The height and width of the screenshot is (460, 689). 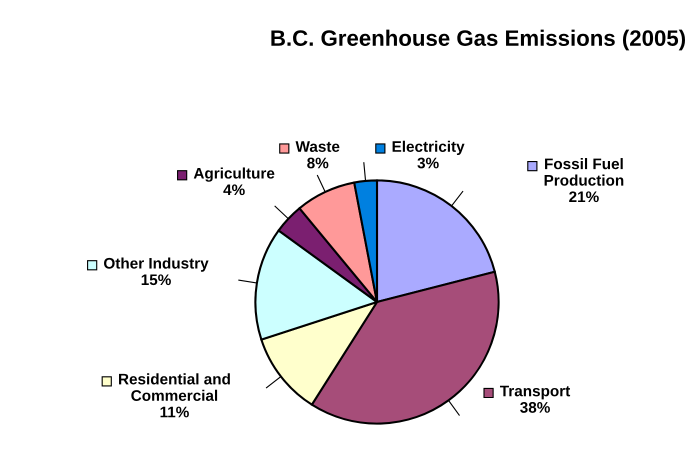 I want to click on data-label: 15%, so click(x=156, y=280).